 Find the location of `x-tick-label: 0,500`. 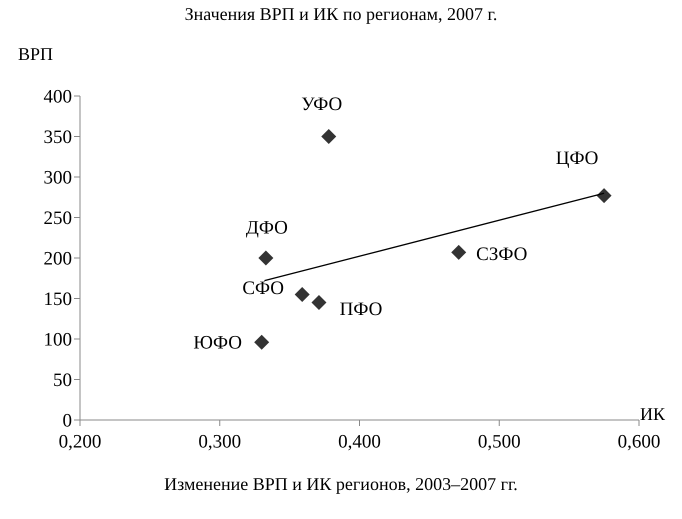

x-tick-label: 0,500 is located at coordinates (499, 441).